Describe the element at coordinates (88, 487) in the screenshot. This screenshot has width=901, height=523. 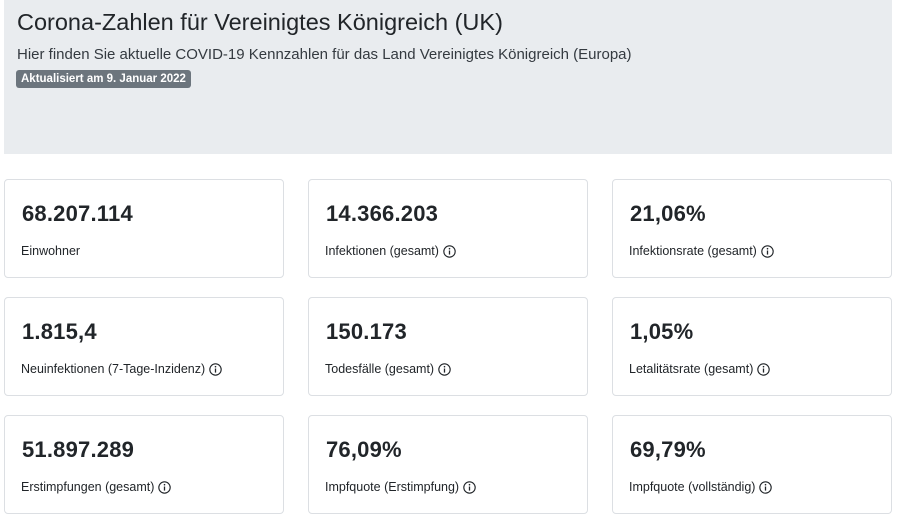
I see `stat-label: Erstimpfungen (gesamt)` at that location.